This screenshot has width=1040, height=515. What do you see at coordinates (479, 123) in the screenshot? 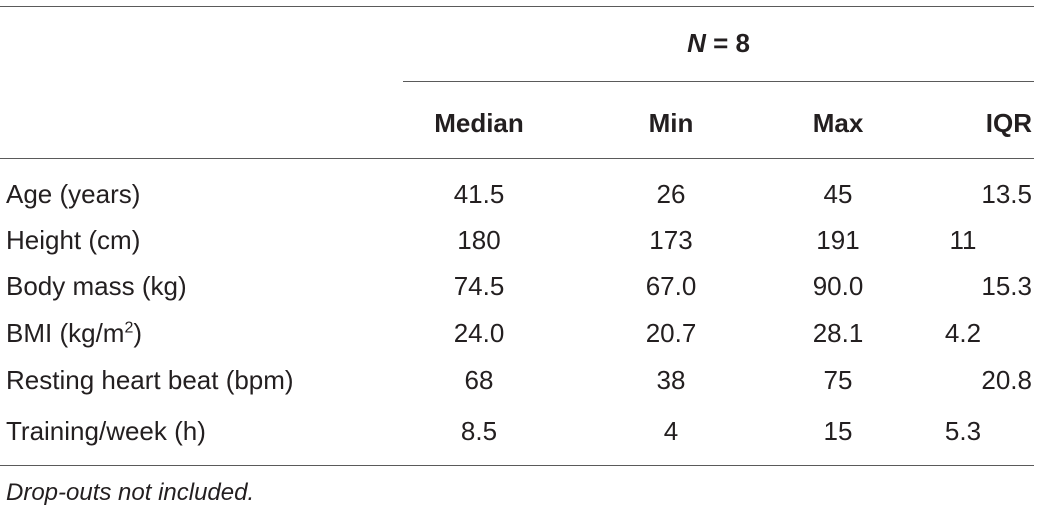
I see `column-header-median: Median` at bounding box center [479, 123].